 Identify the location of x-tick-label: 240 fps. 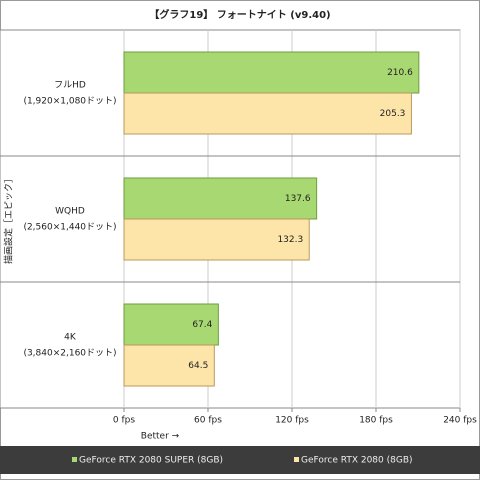
(460, 421).